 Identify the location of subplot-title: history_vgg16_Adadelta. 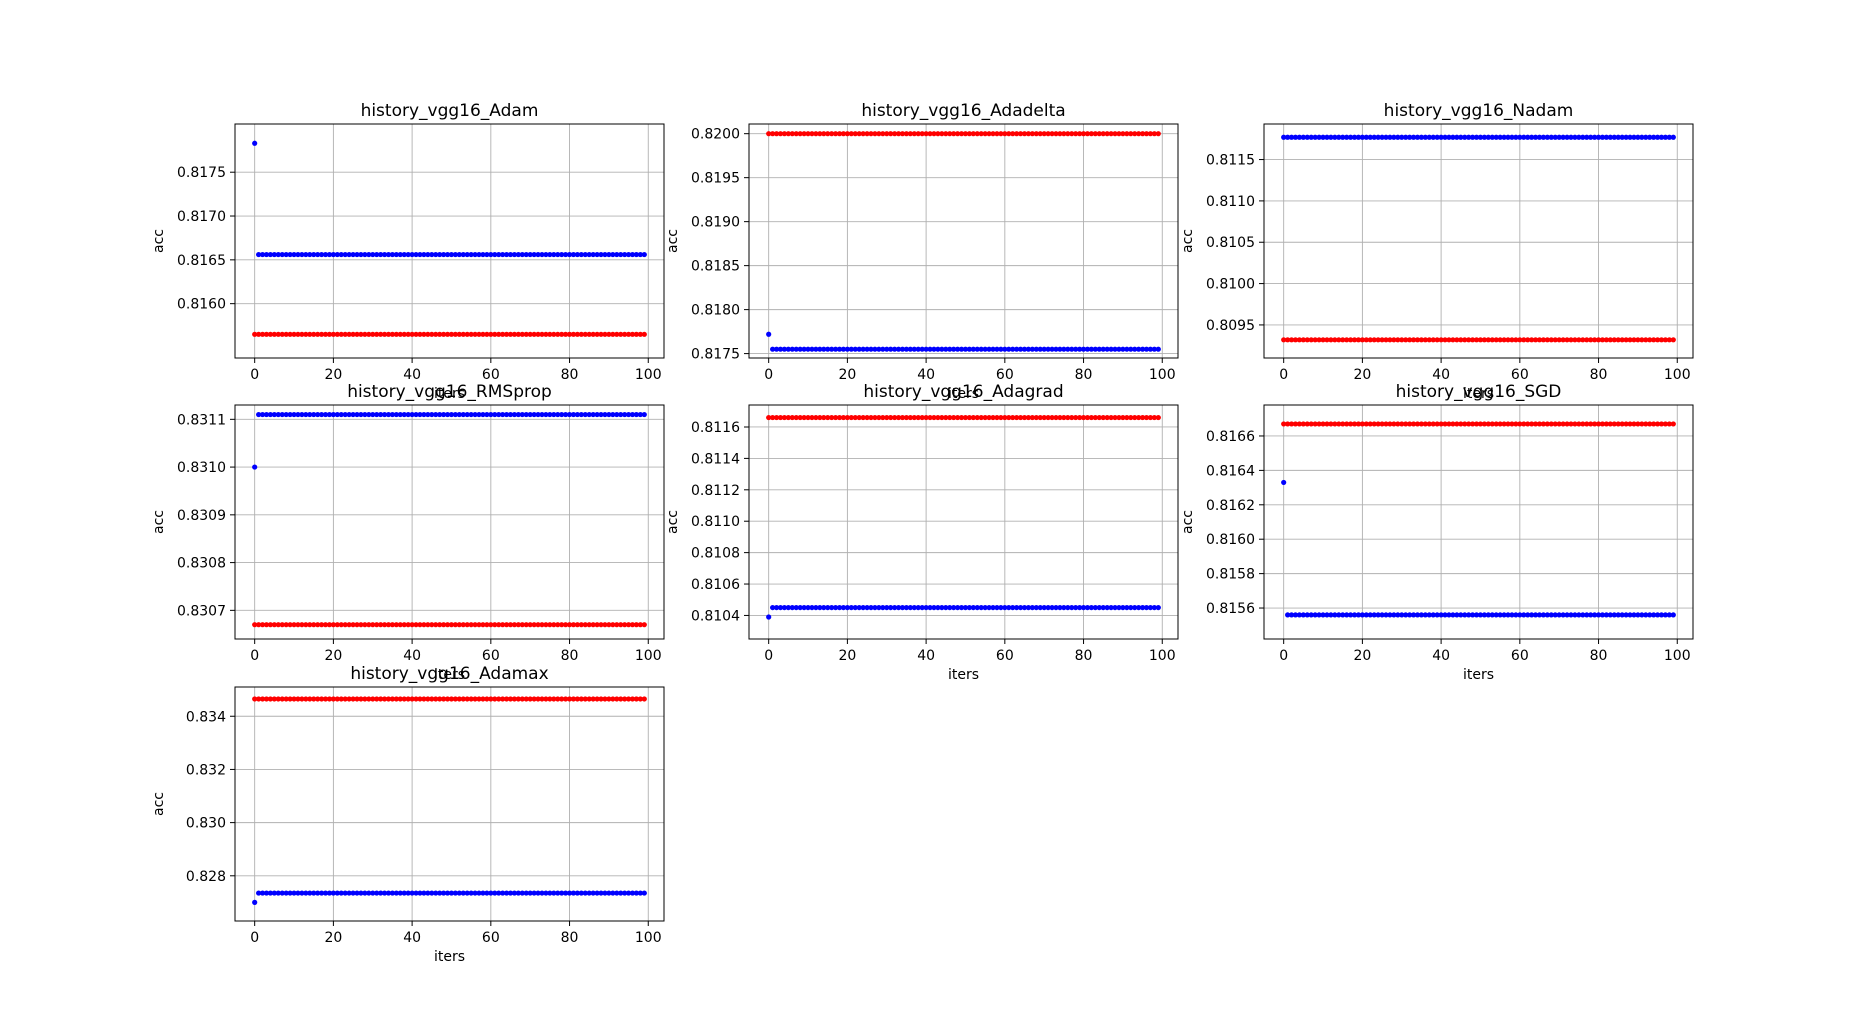
(963, 111).